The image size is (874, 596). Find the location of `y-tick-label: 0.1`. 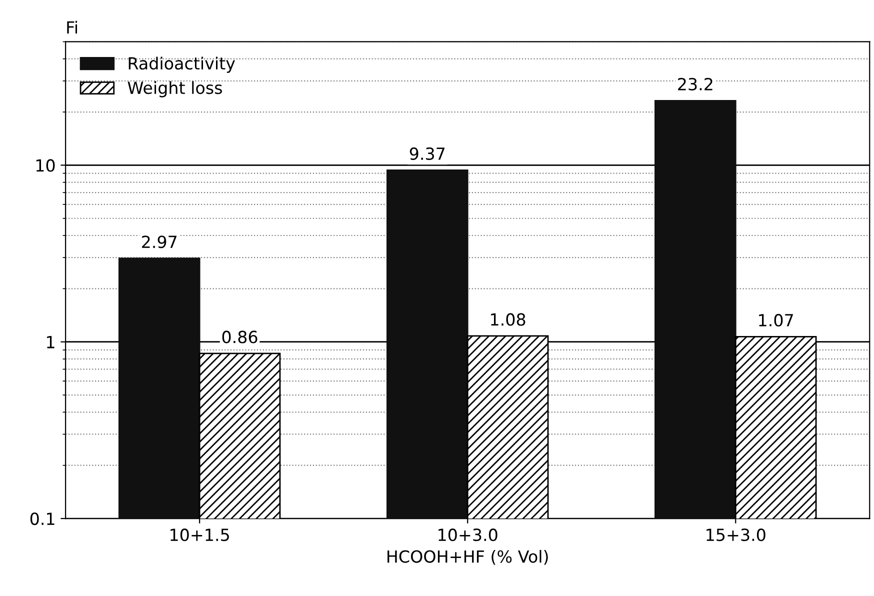

y-tick-label: 0.1 is located at coordinates (42, 519).